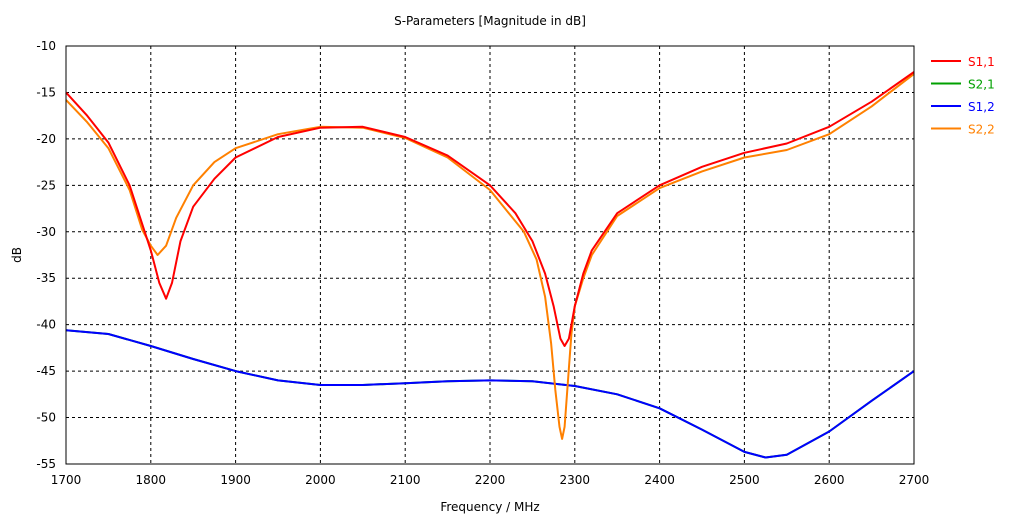 The image size is (1017, 524). What do you see at coordinates (46, 46) in the screenshot?
I see `y-tick-label: -10` at bounding box center [46, 46].